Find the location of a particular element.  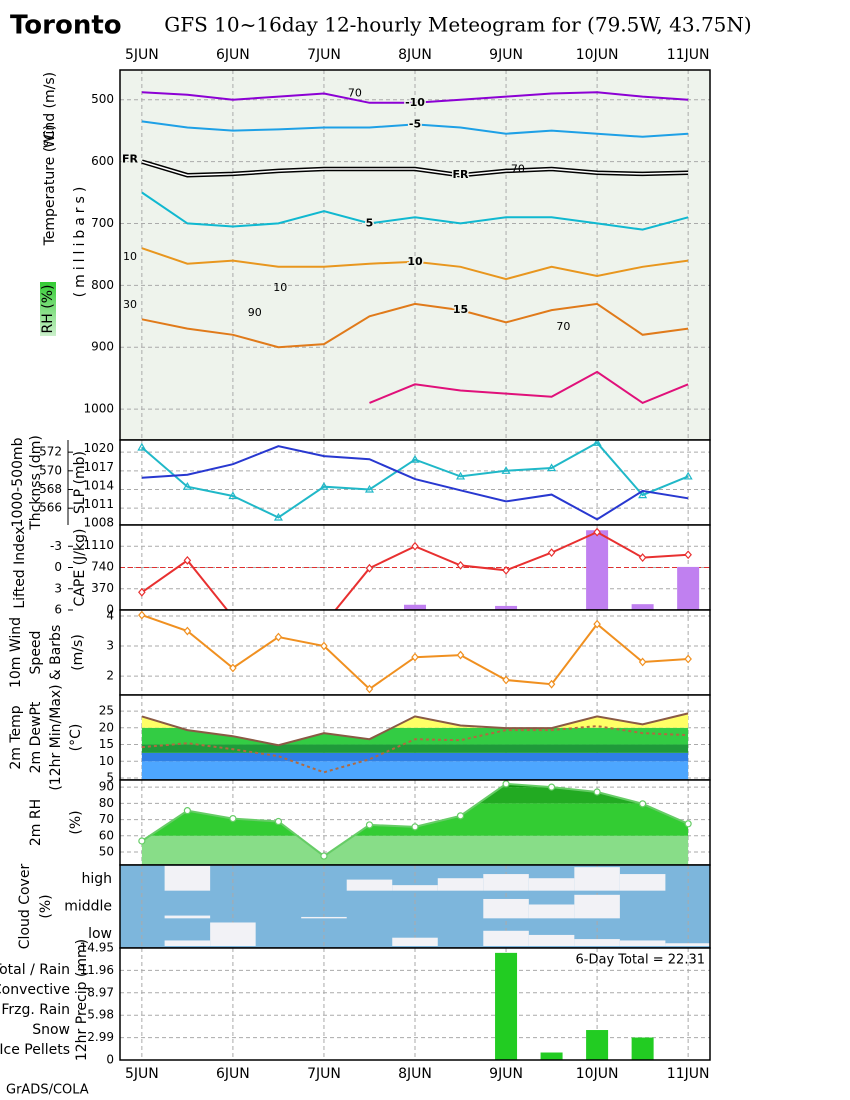

cloud-level-label: middle is located at coordinates (88, 907).